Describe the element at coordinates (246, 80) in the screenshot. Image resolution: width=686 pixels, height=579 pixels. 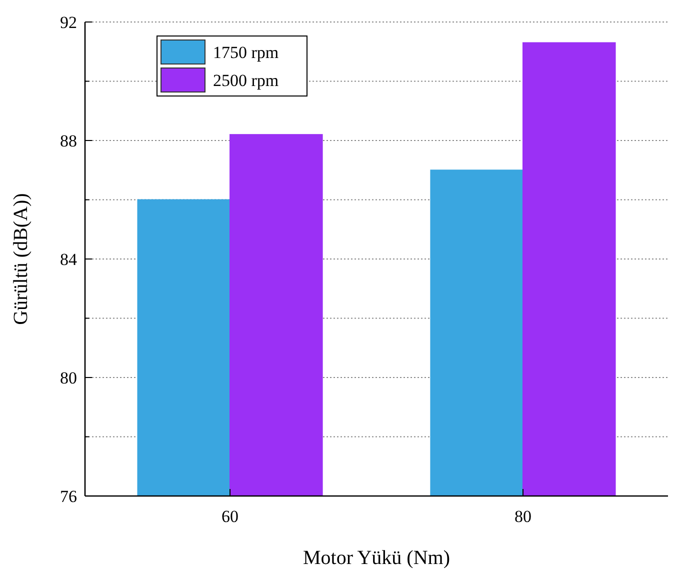
I see `legend-label: 2500 rpm` at that location.